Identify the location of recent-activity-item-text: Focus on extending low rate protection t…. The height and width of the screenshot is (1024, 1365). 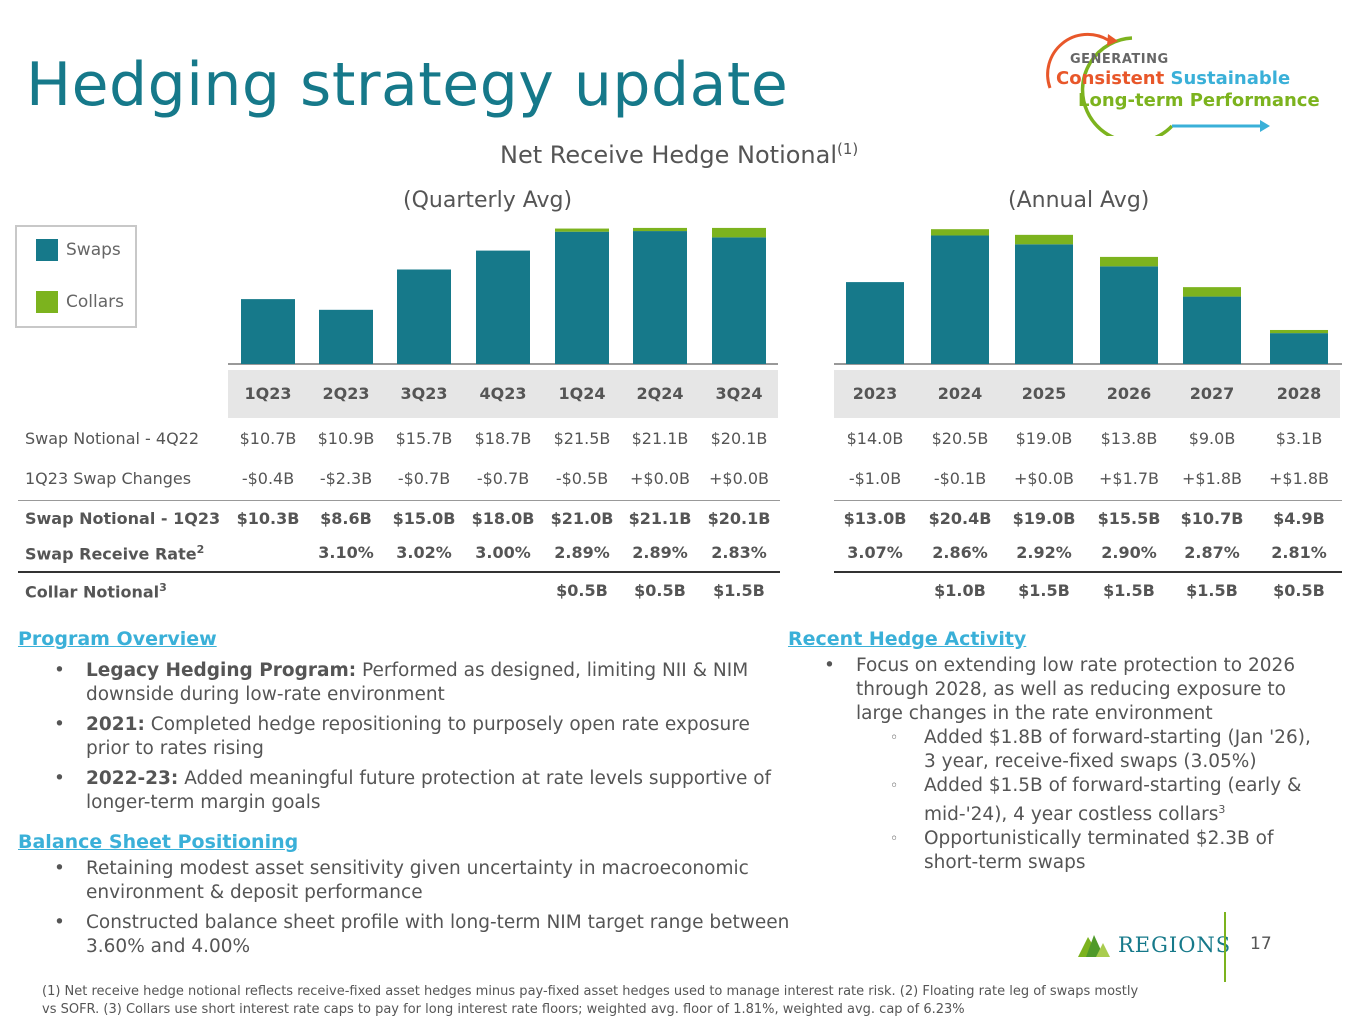
(1076, 689).